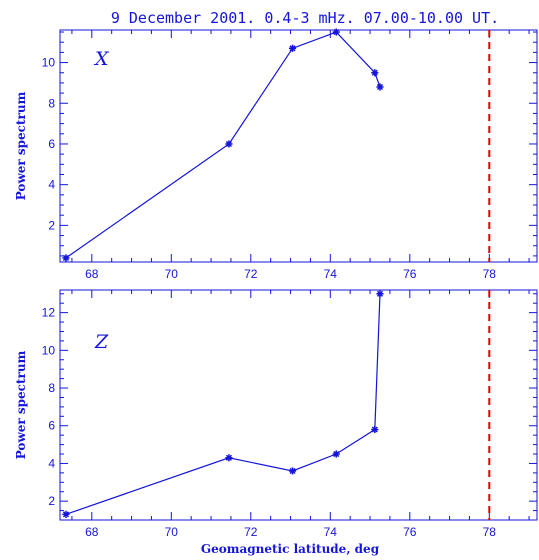  Describe the element at coordinates (101, 59) in the screenshot. I see `panel-label: X` at that location.